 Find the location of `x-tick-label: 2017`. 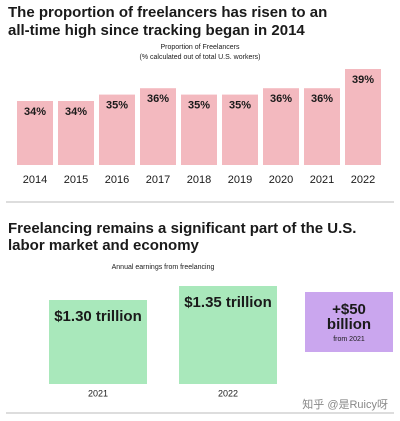

x-tick-label: 2017 is located at coordinates (158, 180).